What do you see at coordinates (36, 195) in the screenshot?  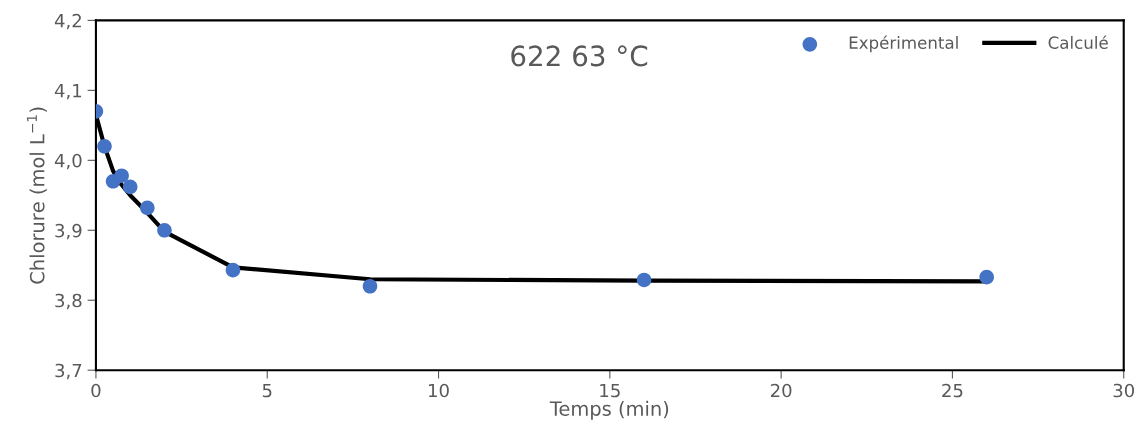 I see `y-axis-title: Chlorure (mol L$^{−1}$)` at bounding box center [36, 195].